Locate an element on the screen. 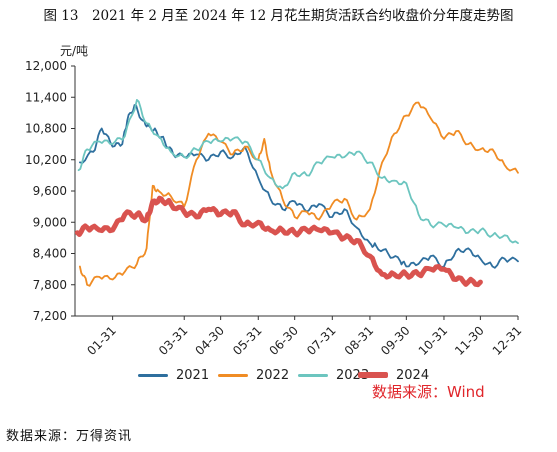 Image resolution: width=557 pixels, height=452 pixels. x-tick-label: 01-31 is located at coordinates (101, 340).